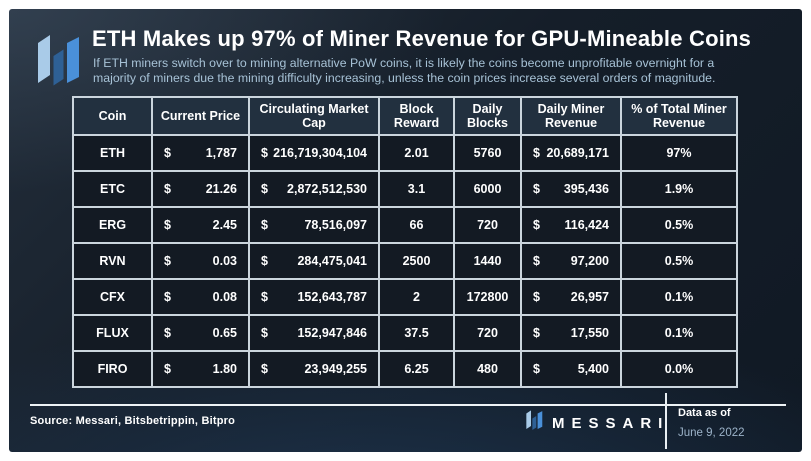  What do you see at coordinates (487, 333) in the screenshot?
I see `cell-daily_blocks: 720` at bounding box center [487, 333].